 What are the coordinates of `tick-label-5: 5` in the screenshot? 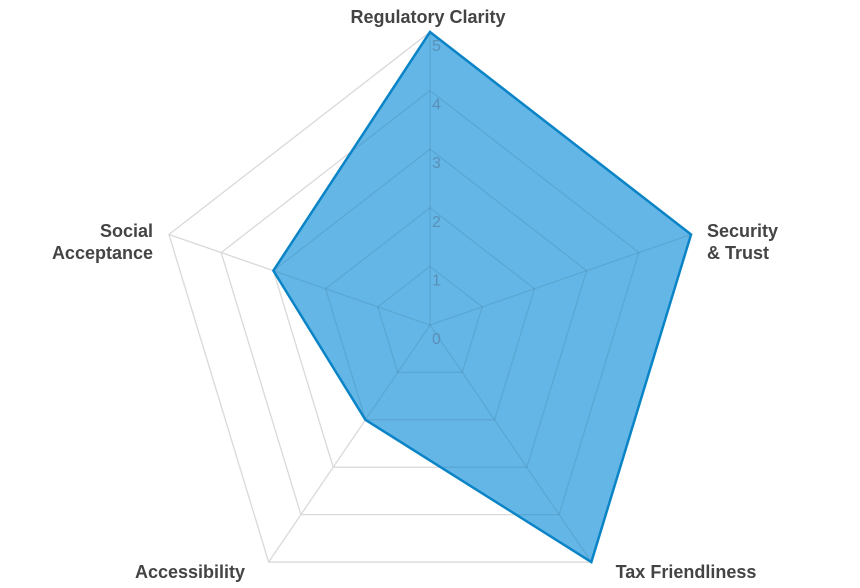 It's located at (436, 46).